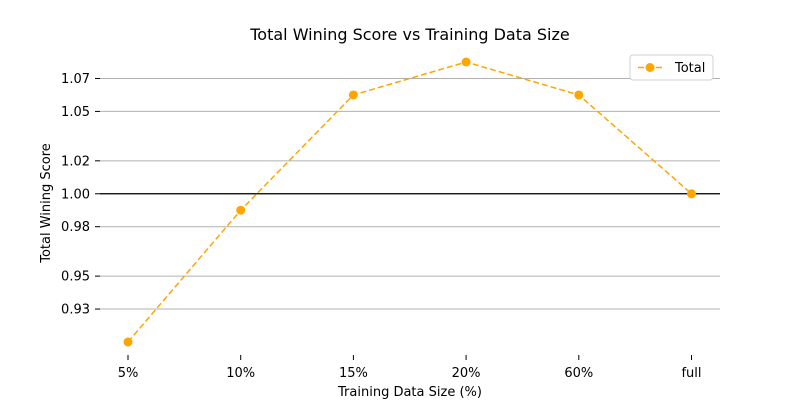 This screenshot has height=400, width=800. Describe the element at coordinates (75, 112) in the screenshot. I see `y-tick-label: 1.05` at that location.